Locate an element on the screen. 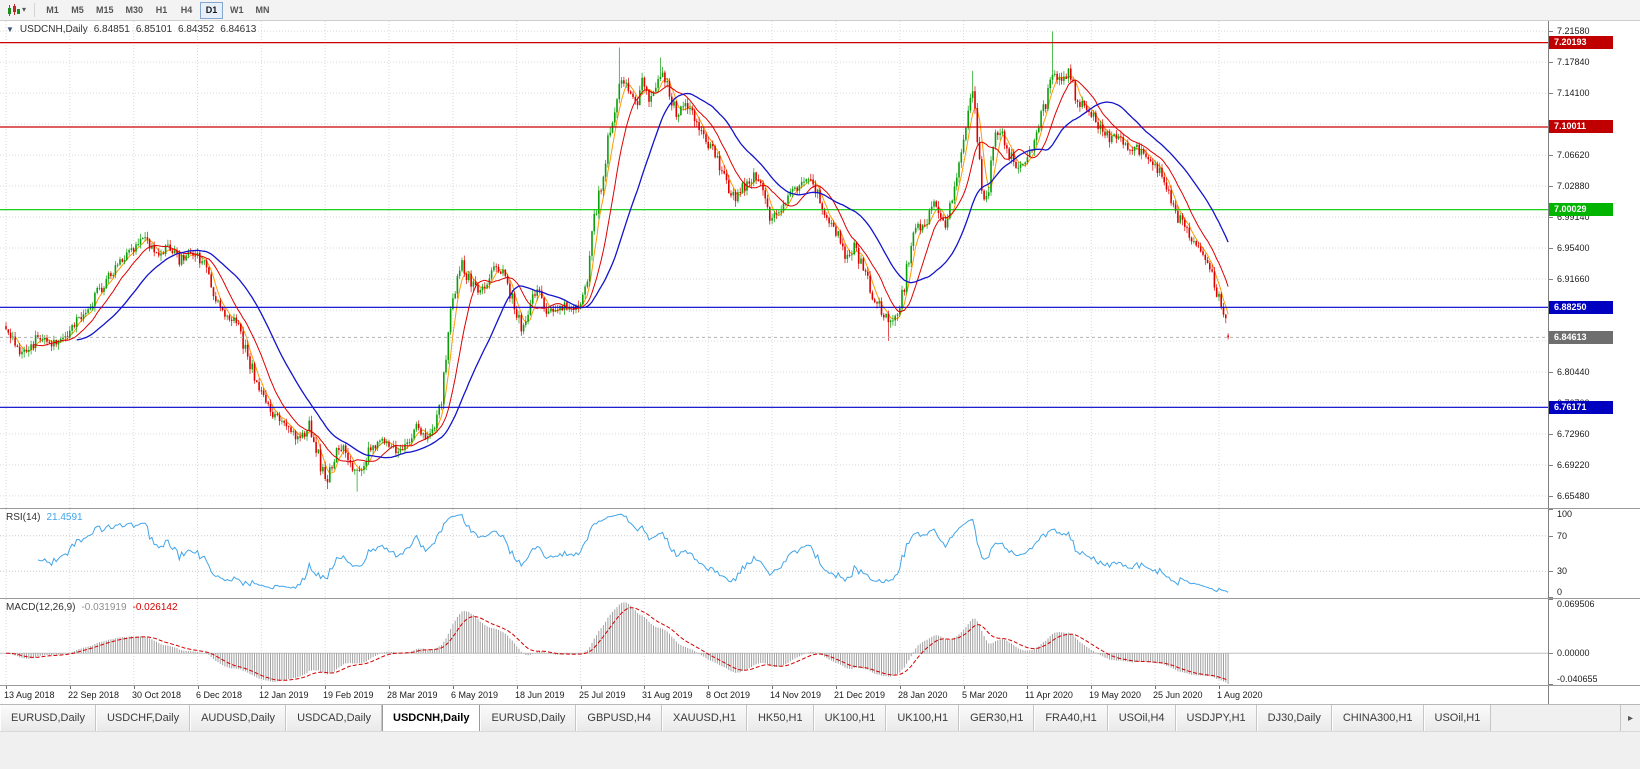  indicator-tick-label: 0 is located at coordinates (1560, 592).